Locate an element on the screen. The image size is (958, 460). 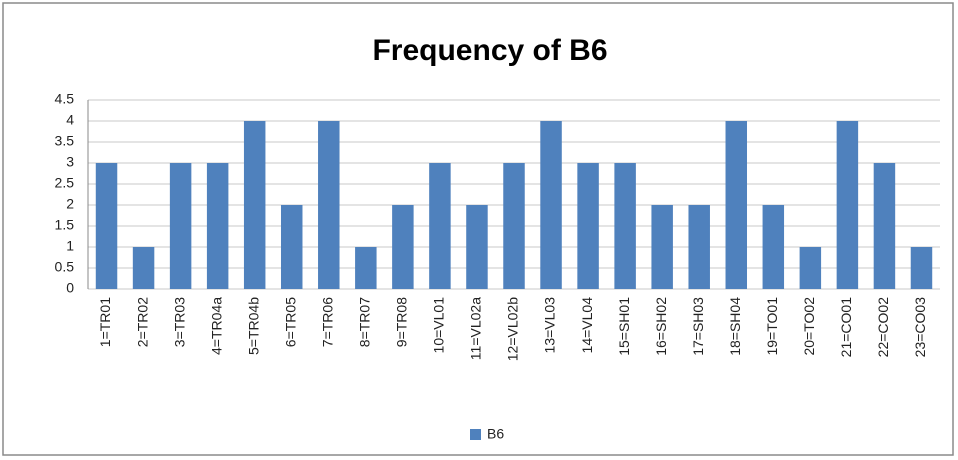
y-tick-label: 1.5 is located at coordinates (65, 225).